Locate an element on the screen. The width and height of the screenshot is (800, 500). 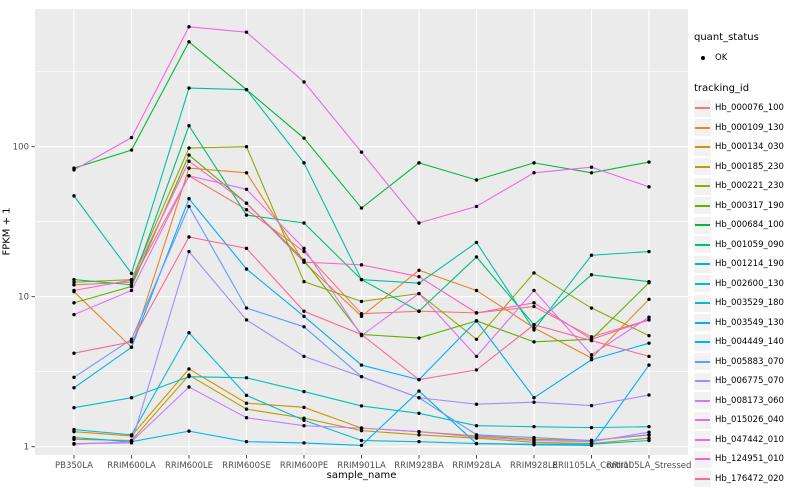
legend-title-quant-status: quant_status is located at coordinates (726, 37).